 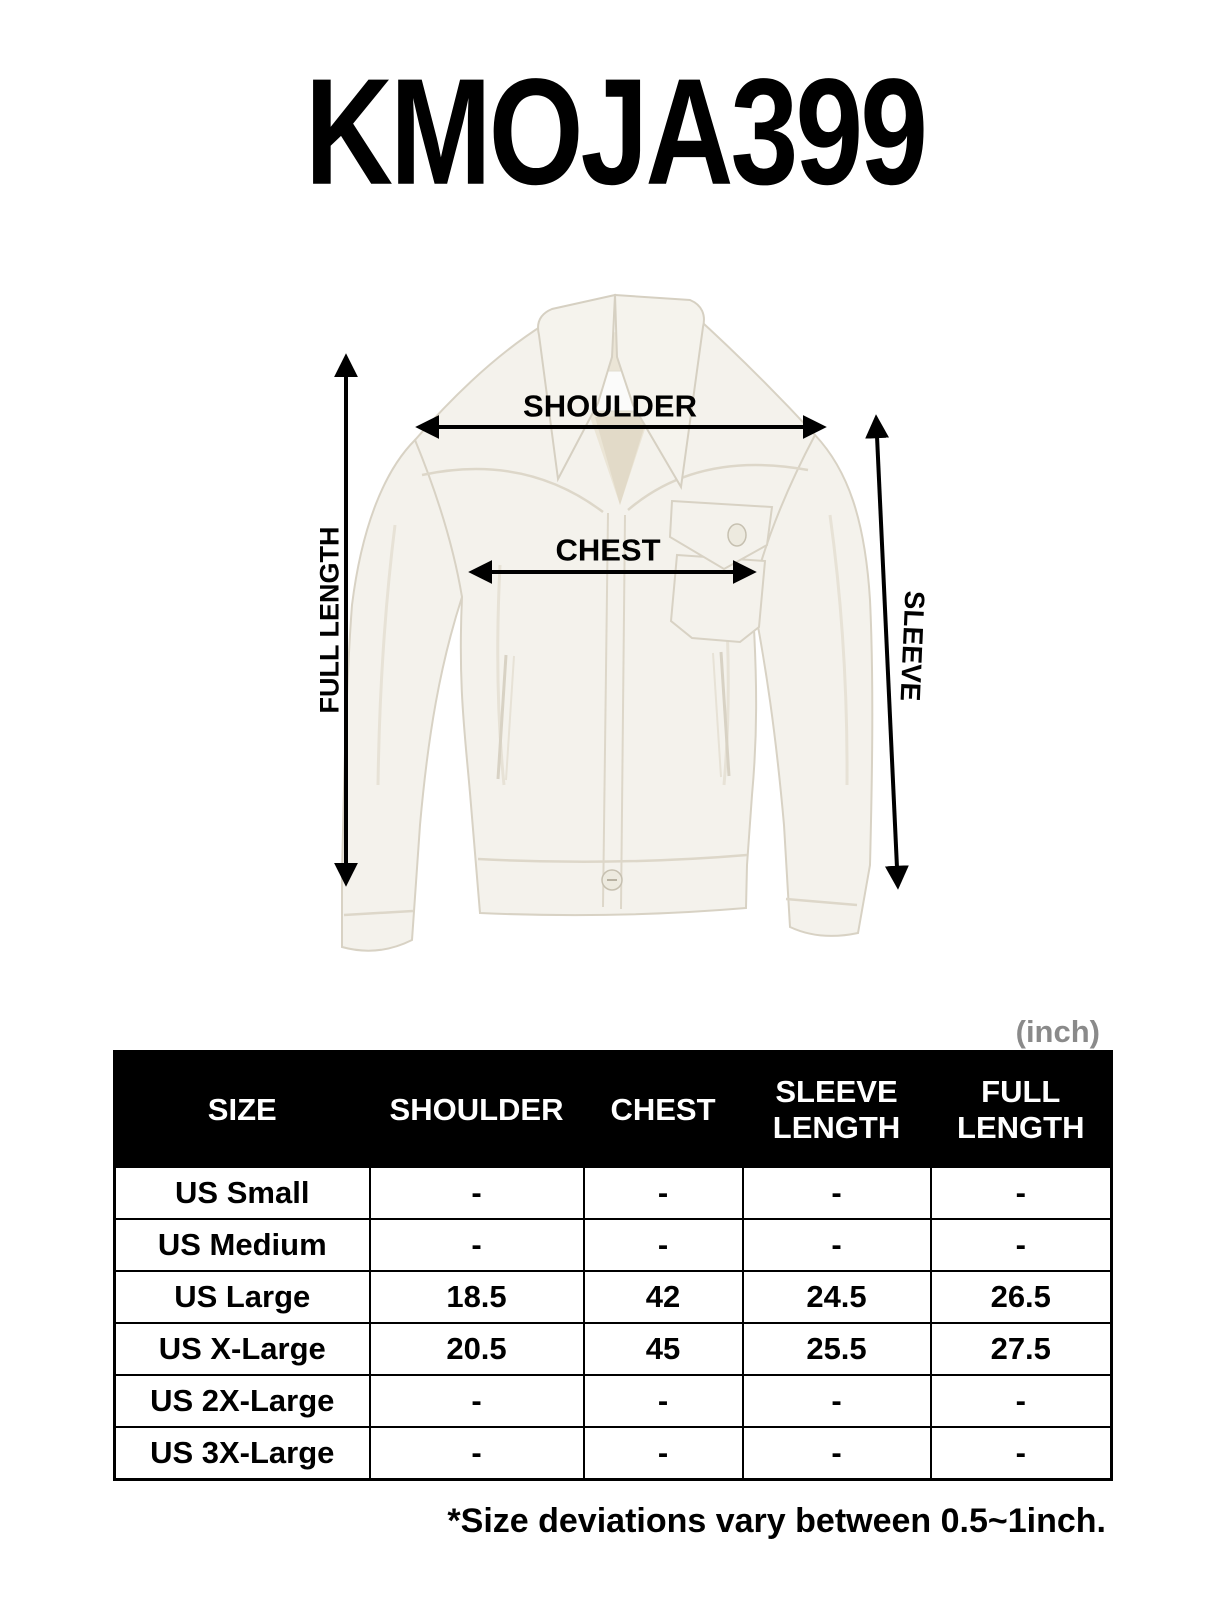 I want to click on unit-label: (inch), so click(x=1057, y=1031).